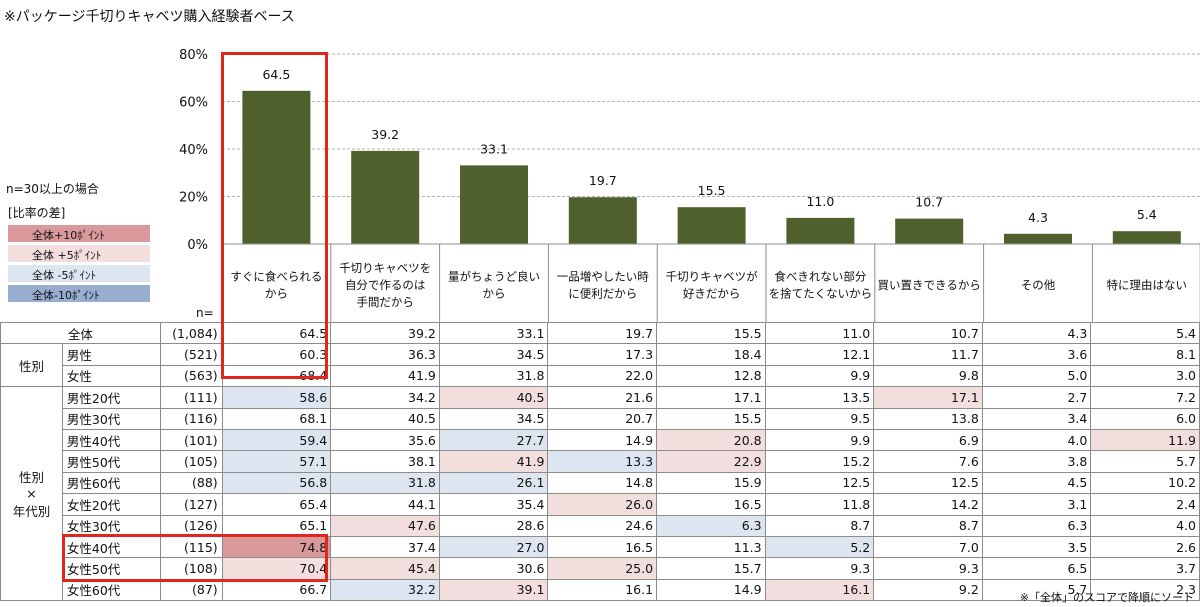 The width and height of the screenshot is (1200, 607). I want to click on table-cell: 2.4, so click(1145, 504).